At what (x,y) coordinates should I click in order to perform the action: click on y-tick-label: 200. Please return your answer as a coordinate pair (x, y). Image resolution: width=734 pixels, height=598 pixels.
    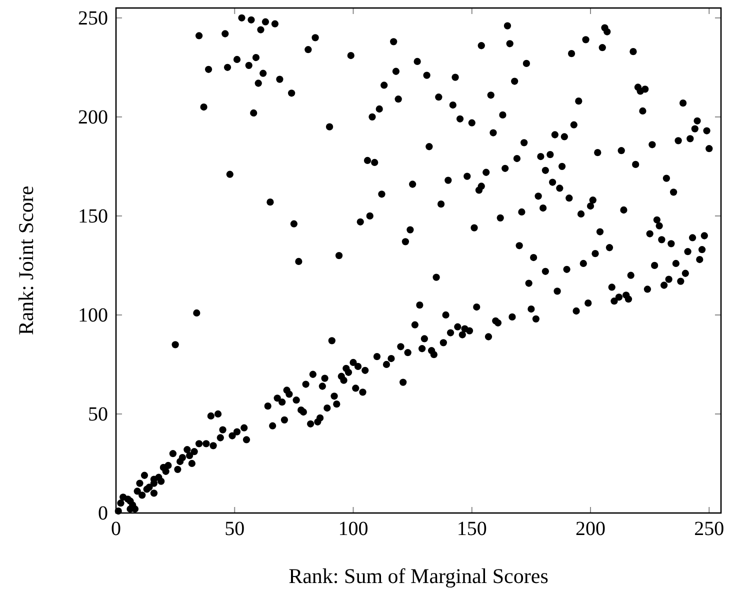
    Looking at the image, I should click on (93, 117).